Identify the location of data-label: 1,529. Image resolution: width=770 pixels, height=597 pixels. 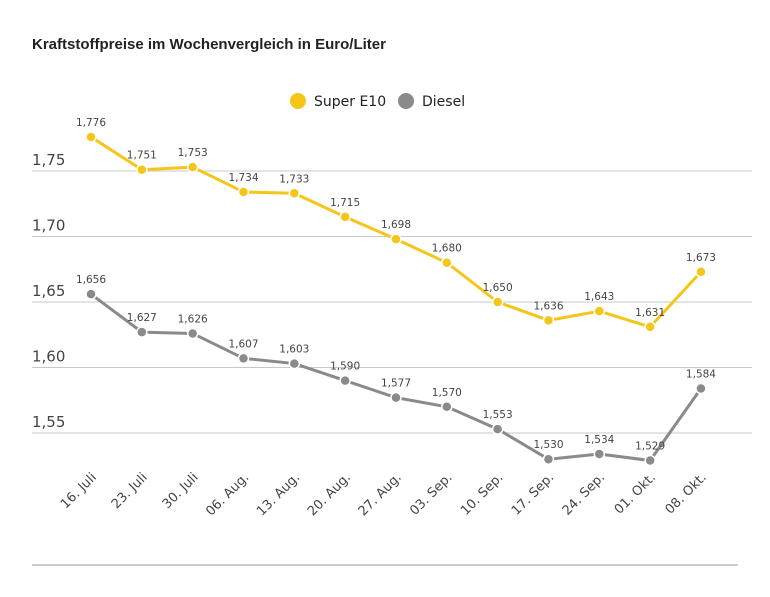
(650, 447).